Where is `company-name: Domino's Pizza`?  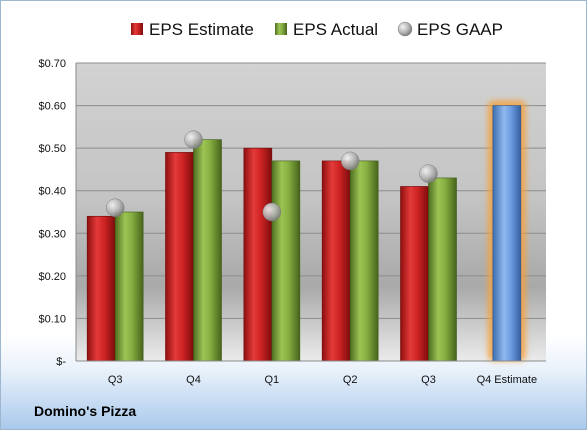 company-name: Domino's Pizza is located at coordinates (85, 411).